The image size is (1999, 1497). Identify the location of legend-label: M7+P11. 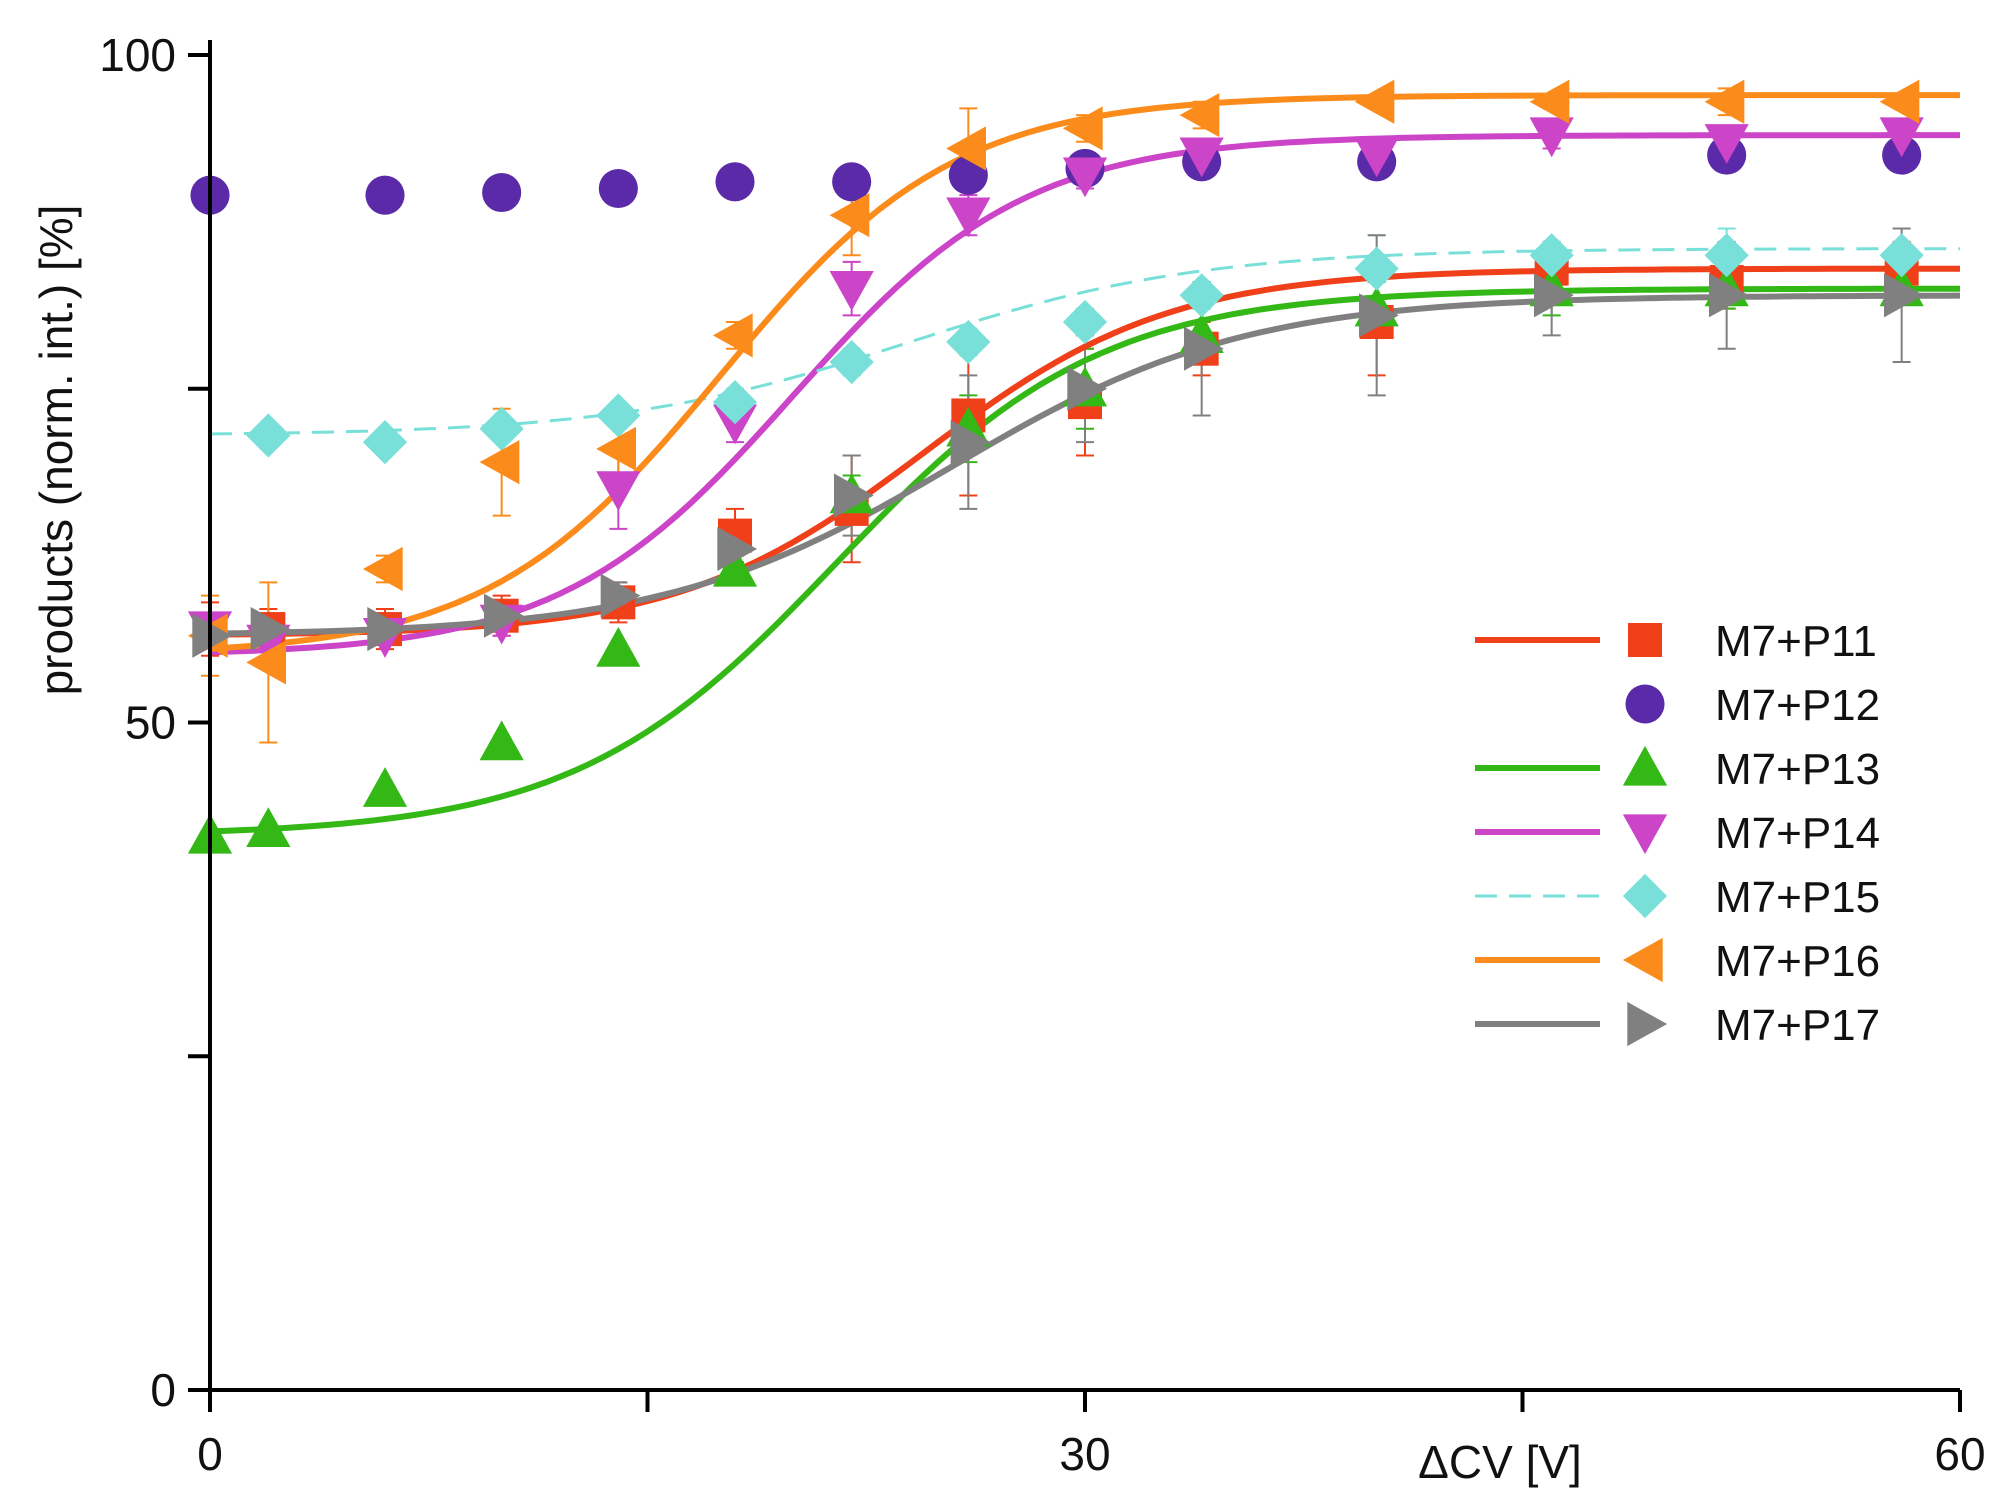
(1796, 641).